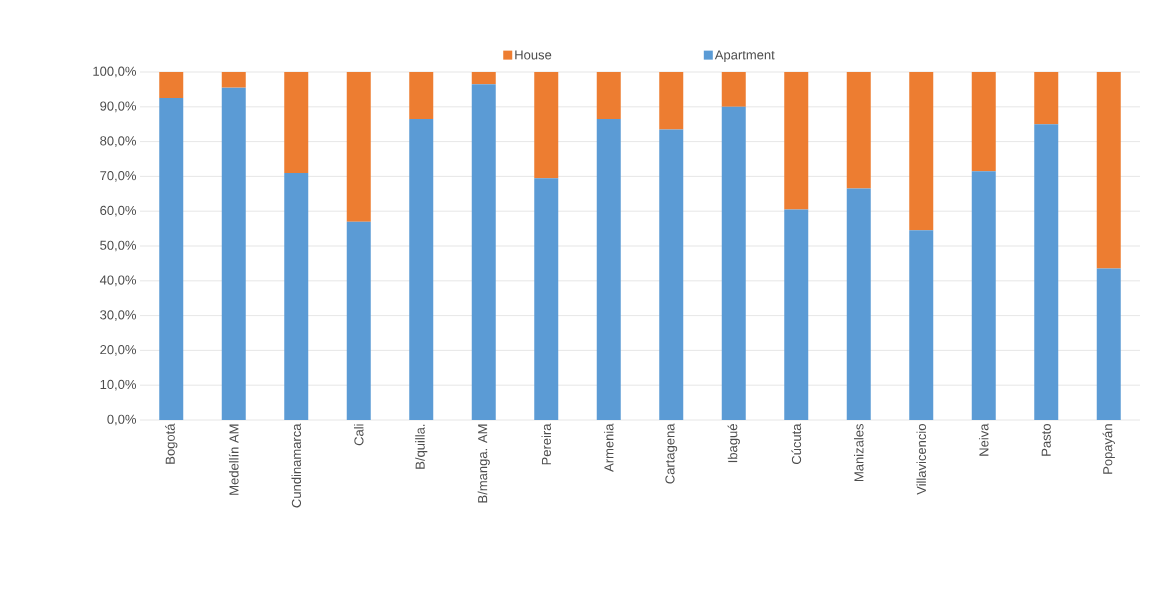 Image resolution: width=1162 pixels, height=598 pixels. Describe the element at coordinates (118, 176) in the screenshot. I see `y-tick-label: 70,0%` at that location.